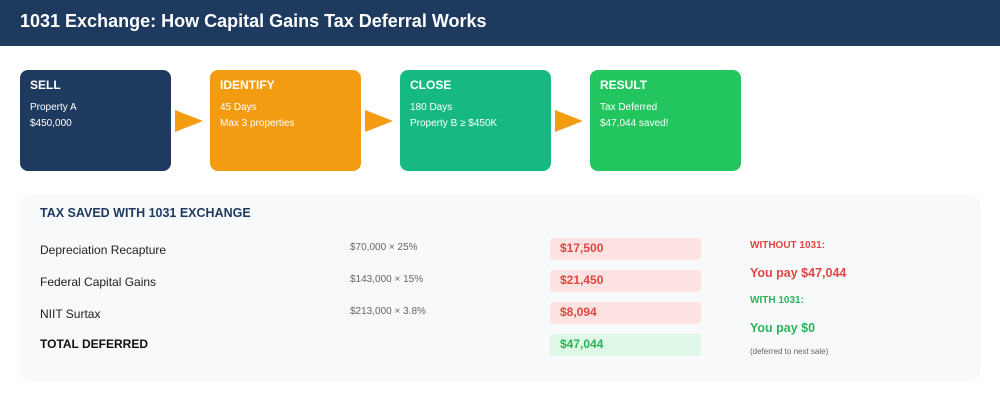 This screenshot has width=1000, height=400. Describe the element at coordinates (783, 328) in the screenshot. I see `with-1031-value: You pay $0` at that location.